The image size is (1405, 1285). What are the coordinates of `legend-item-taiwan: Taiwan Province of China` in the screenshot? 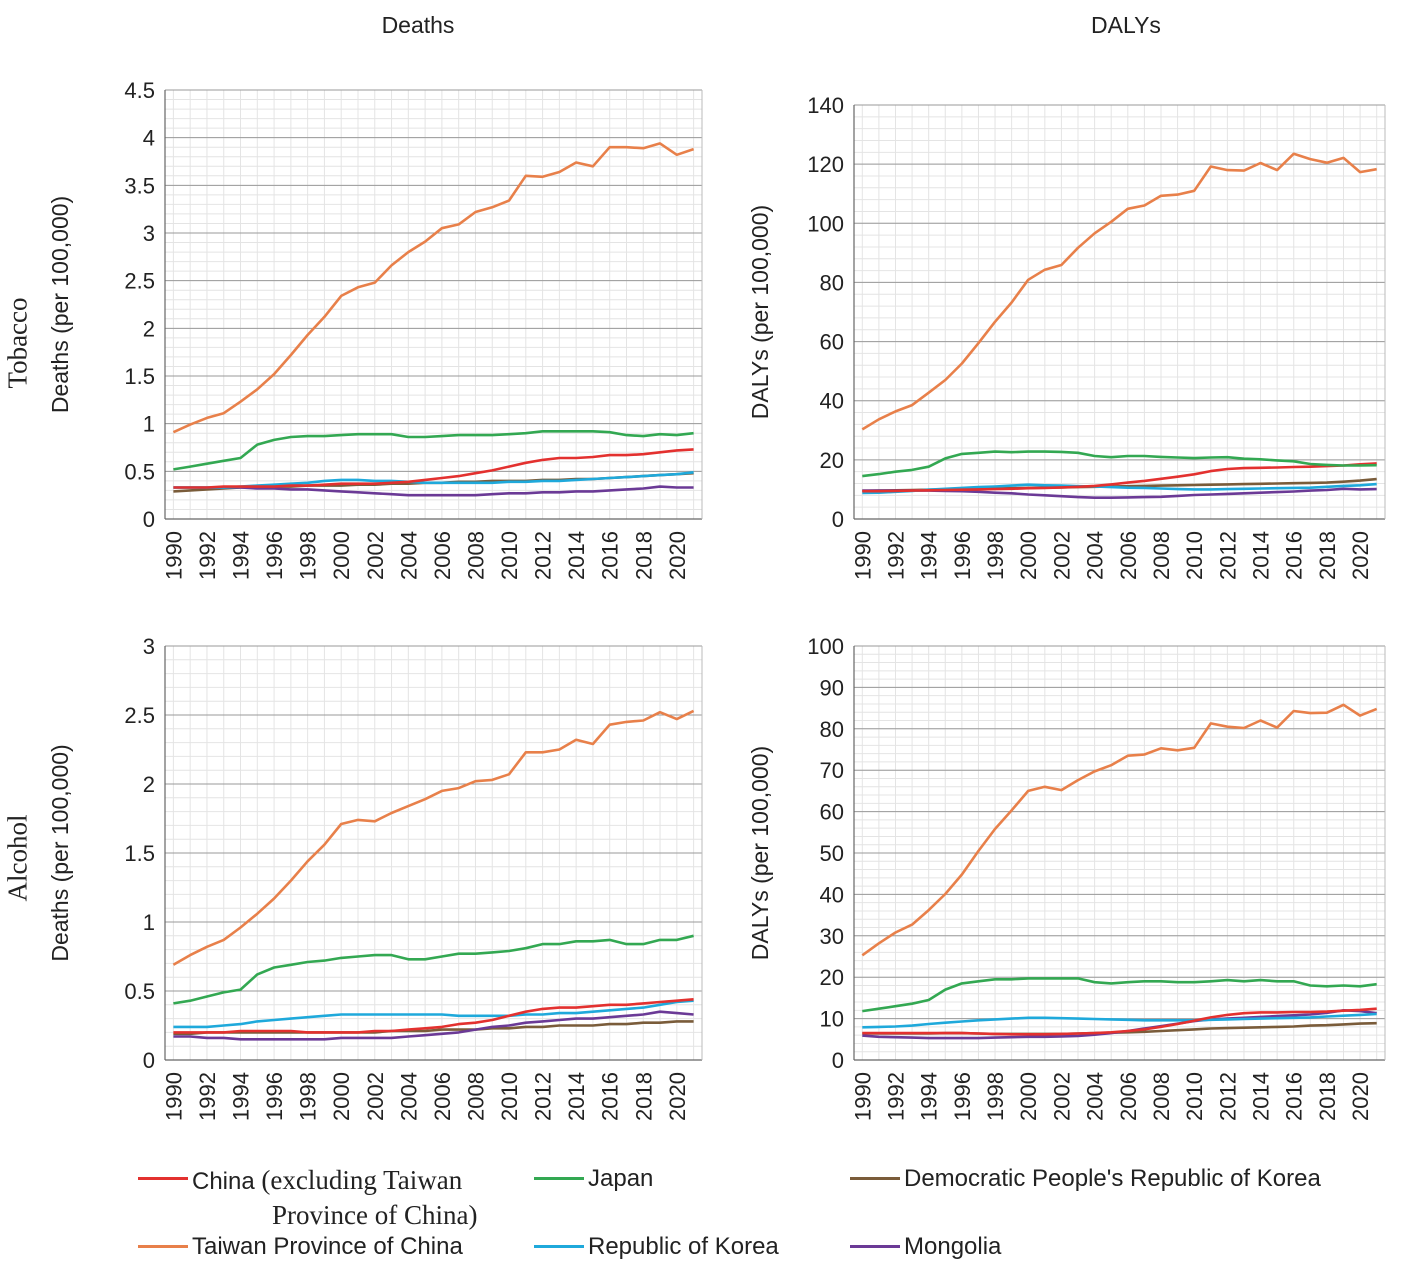 It's located at (300, 1246).